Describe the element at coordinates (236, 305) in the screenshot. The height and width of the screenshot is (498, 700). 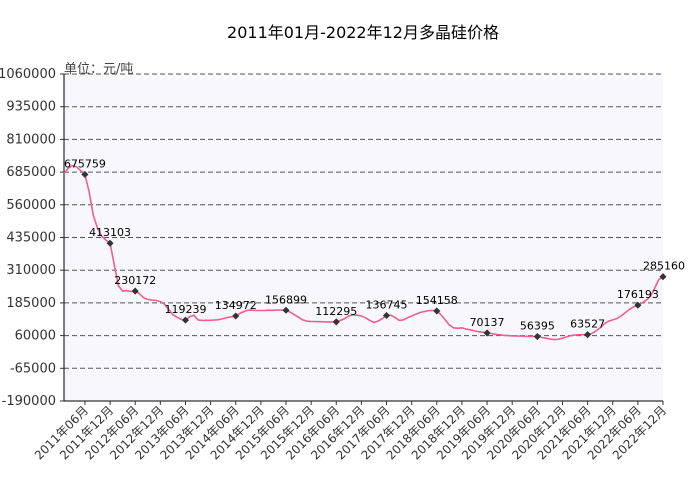
I see `data-label: 134972` at that location.